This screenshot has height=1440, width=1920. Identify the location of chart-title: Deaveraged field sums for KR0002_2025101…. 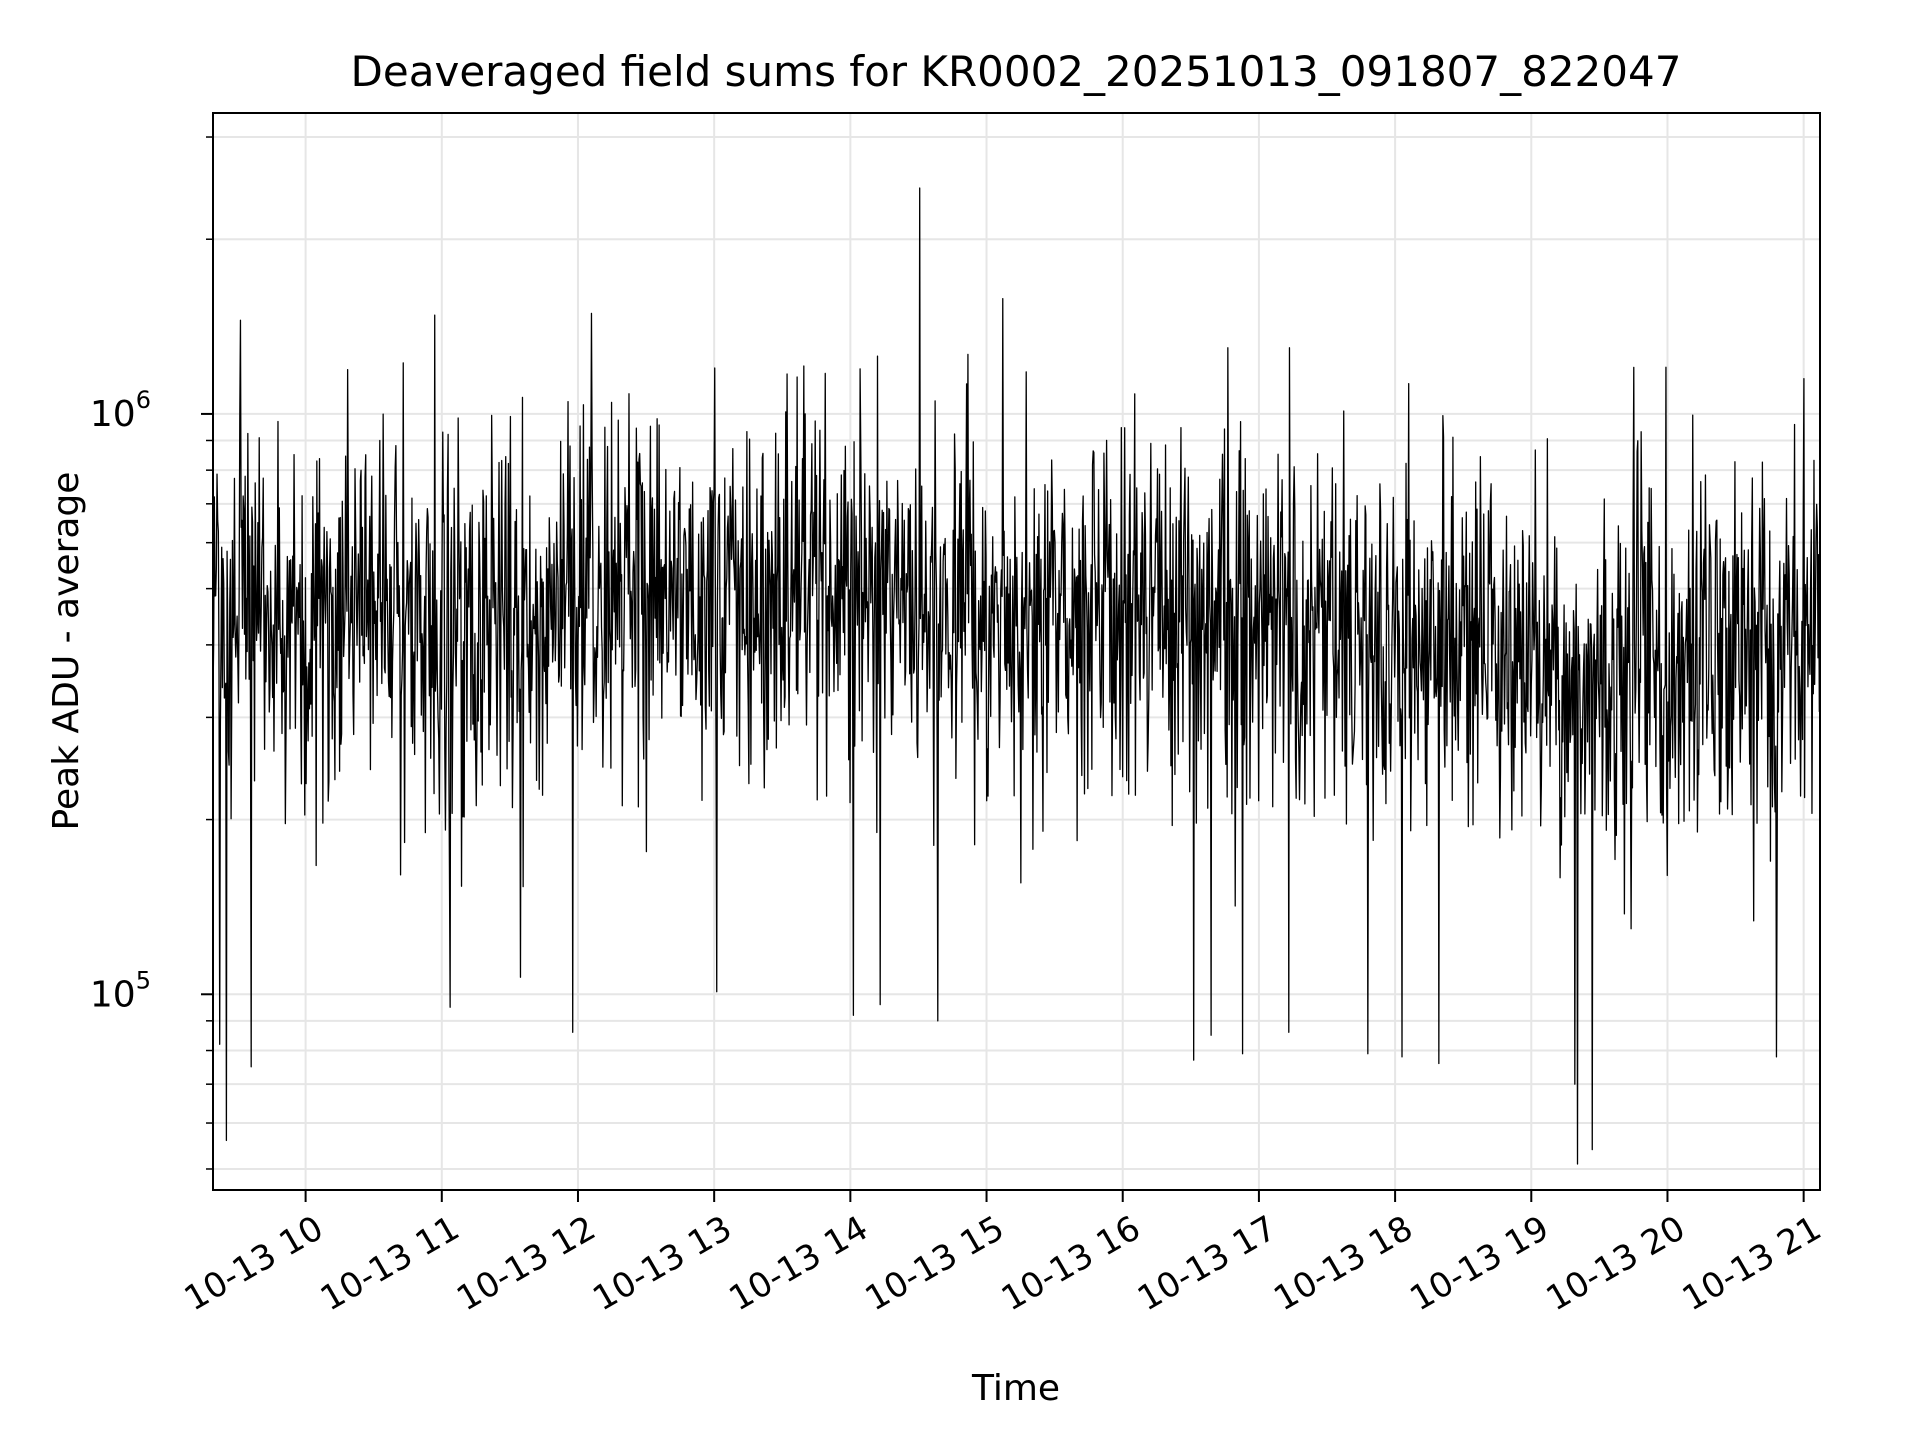
(1016, 71).